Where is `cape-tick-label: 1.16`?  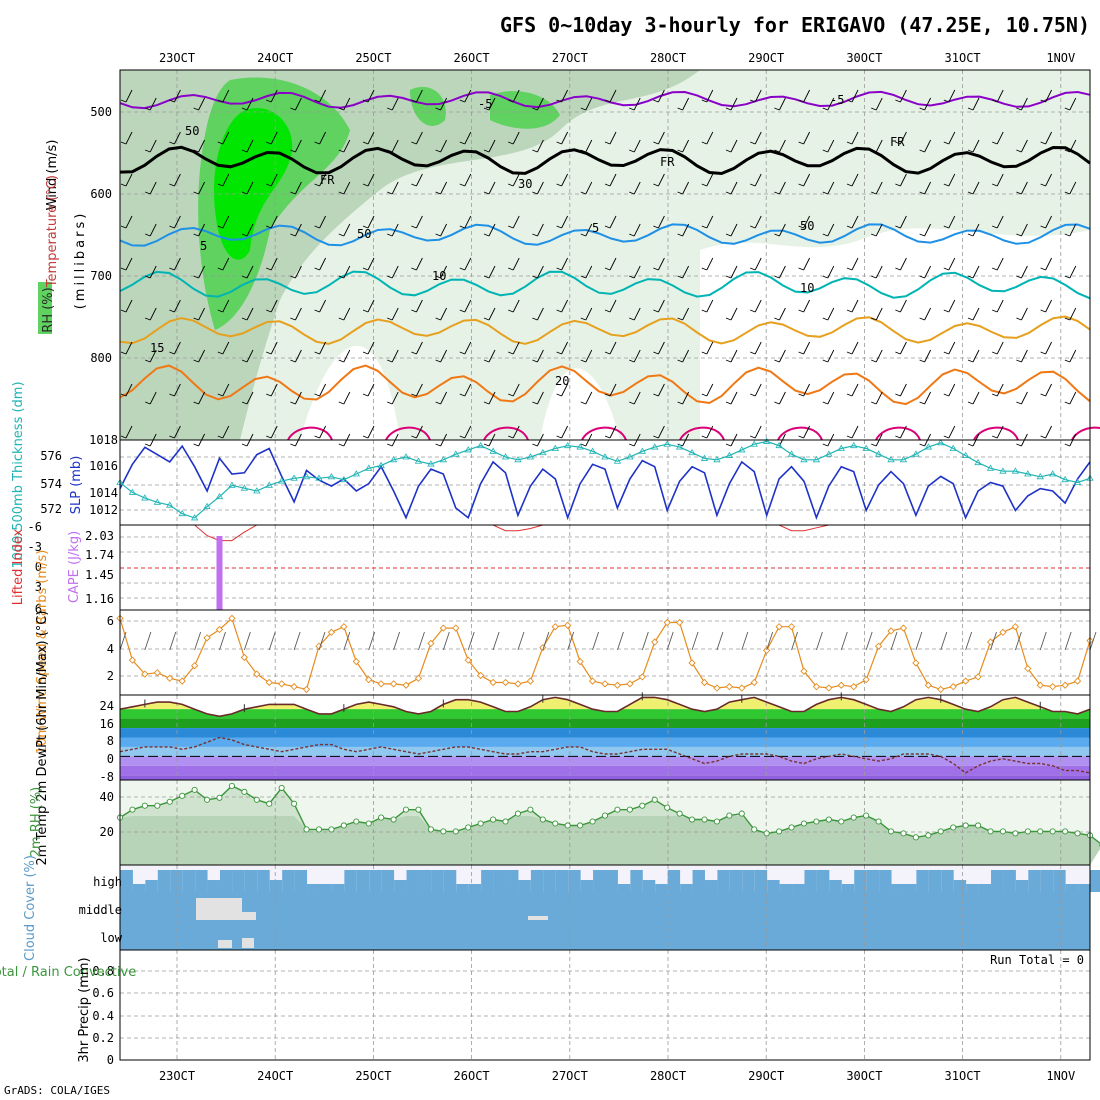
cape-tick-label: 1.16 is located at coordinates (99, 599).